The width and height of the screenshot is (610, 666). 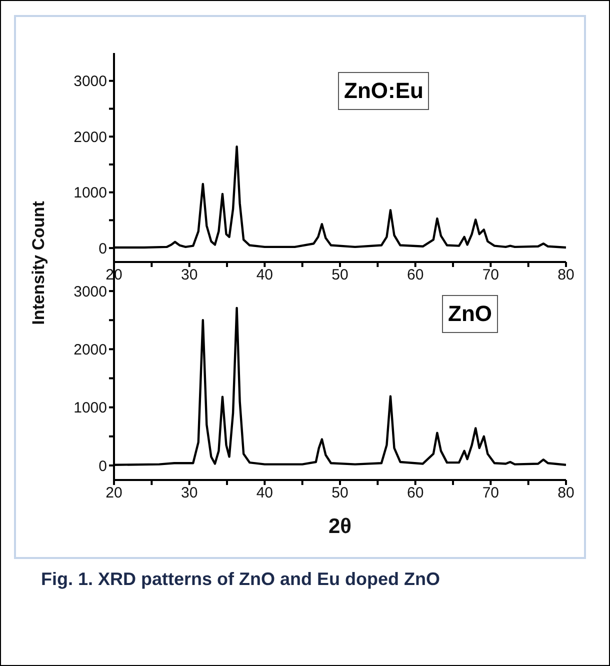 What do you see at coordinates (114, 493) in the screenshot?
I see `x-tick-label: 20` at bounding box center [114, 493].